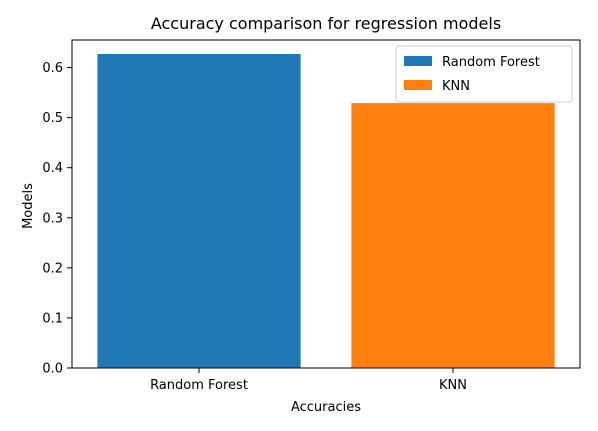 The width and height of the screenshot is (598, 431). I want to click on y-tick-label: 0.6, so click(52, 68).